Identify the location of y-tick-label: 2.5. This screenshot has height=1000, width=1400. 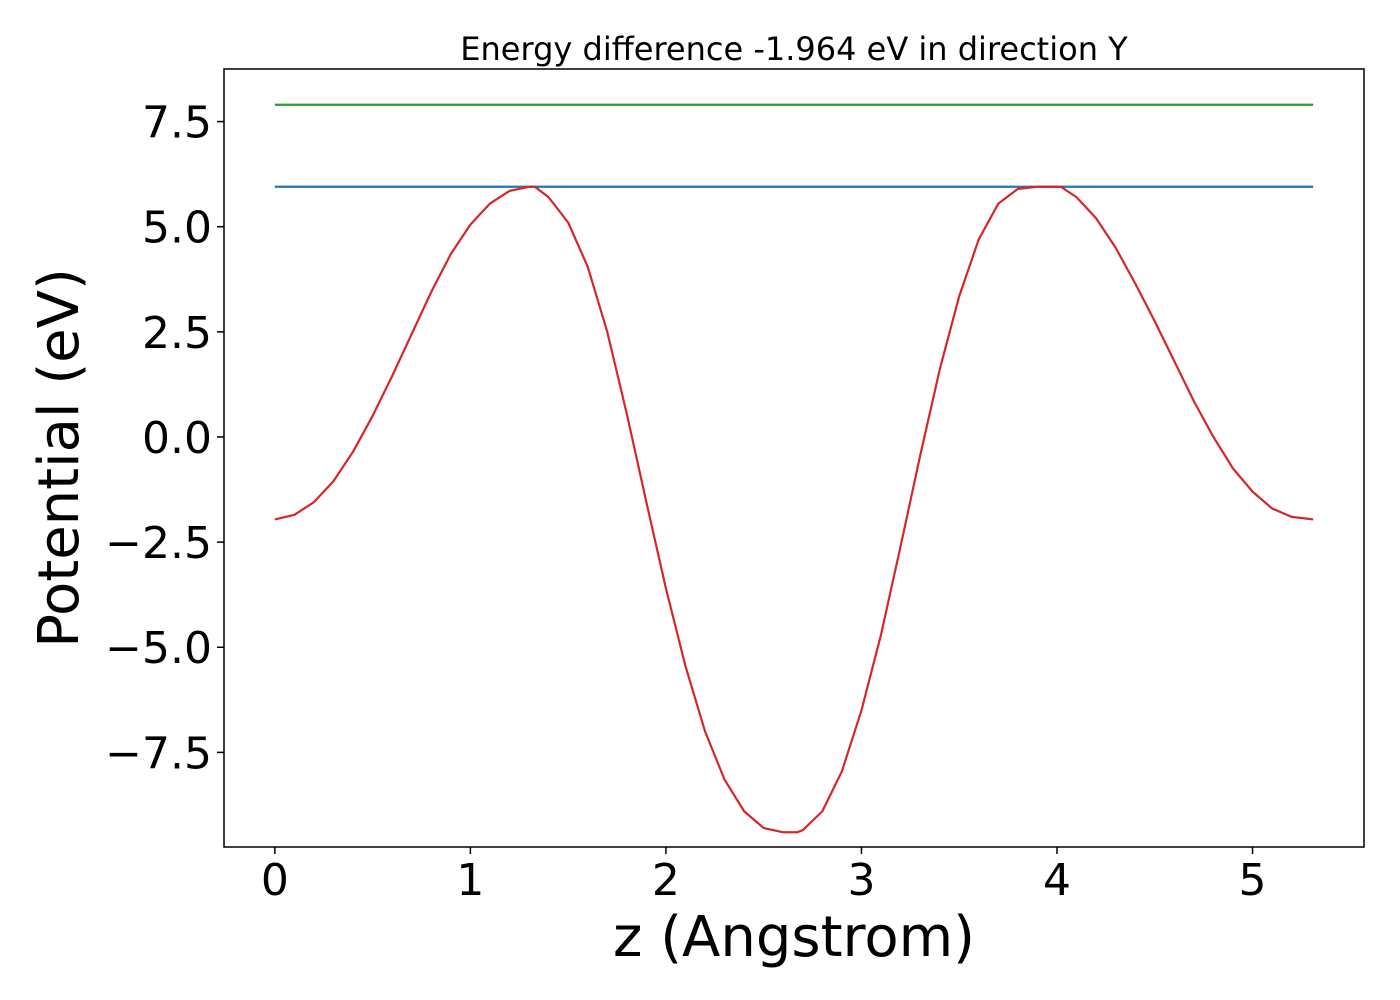
(177, 333).